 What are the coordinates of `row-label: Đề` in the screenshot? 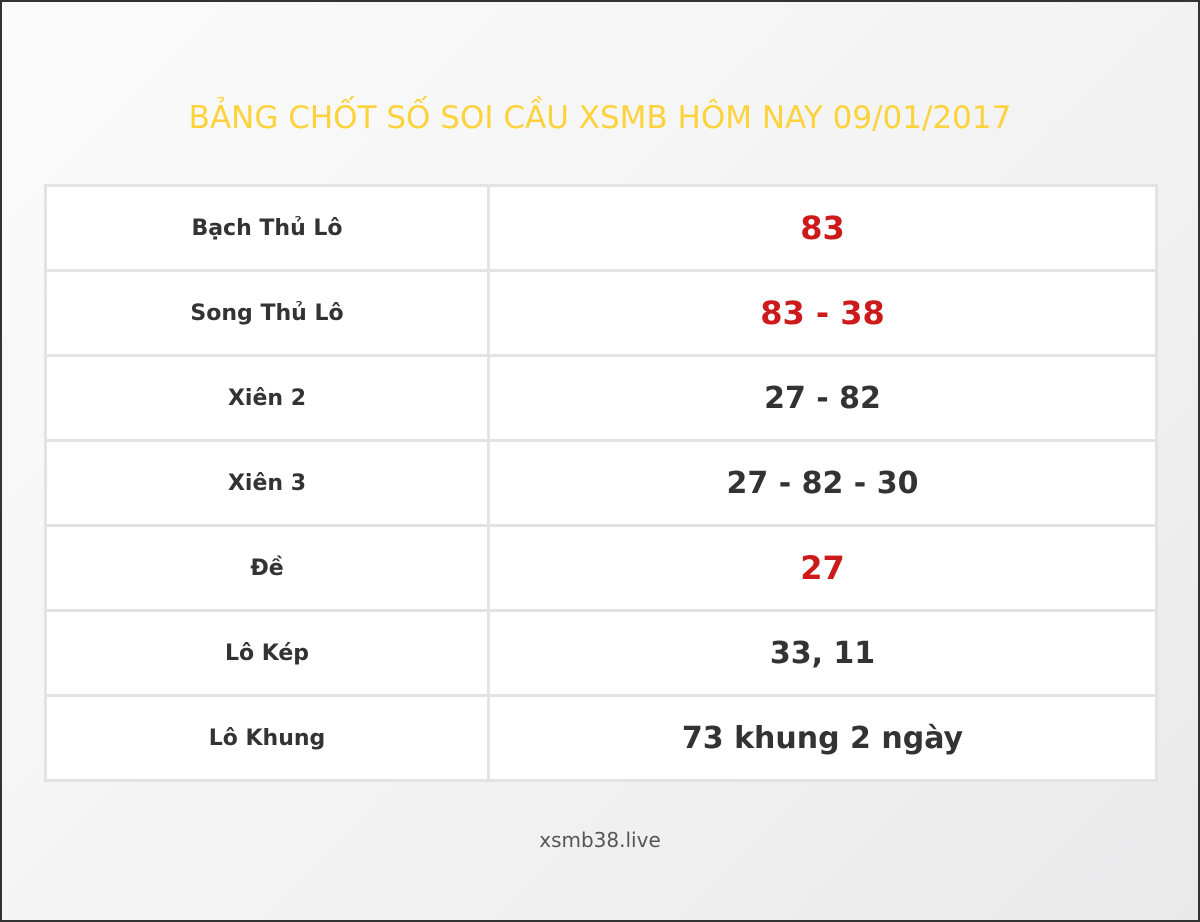 It's located at (267, 568).